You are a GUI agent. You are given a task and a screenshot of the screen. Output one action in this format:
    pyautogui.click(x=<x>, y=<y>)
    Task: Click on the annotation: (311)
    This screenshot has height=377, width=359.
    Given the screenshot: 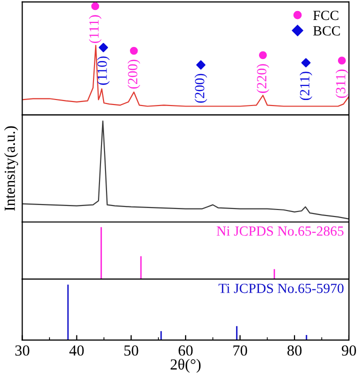 What is the action you would take?
    pyautogui.click(x=342, y=84)
    